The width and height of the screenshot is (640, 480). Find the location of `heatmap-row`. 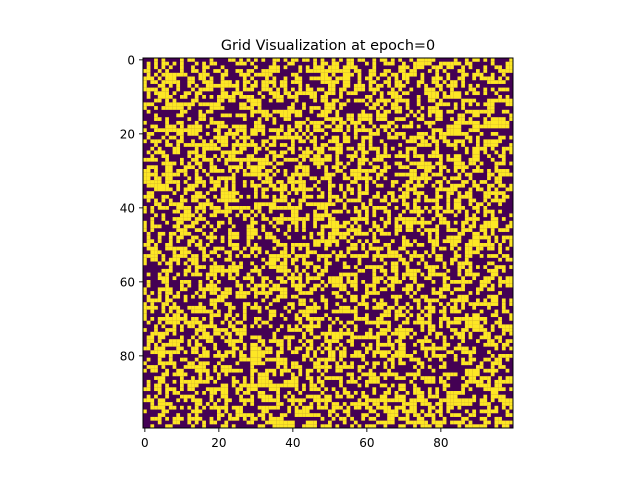

heatmap-row is located at coordinates (322, 293).